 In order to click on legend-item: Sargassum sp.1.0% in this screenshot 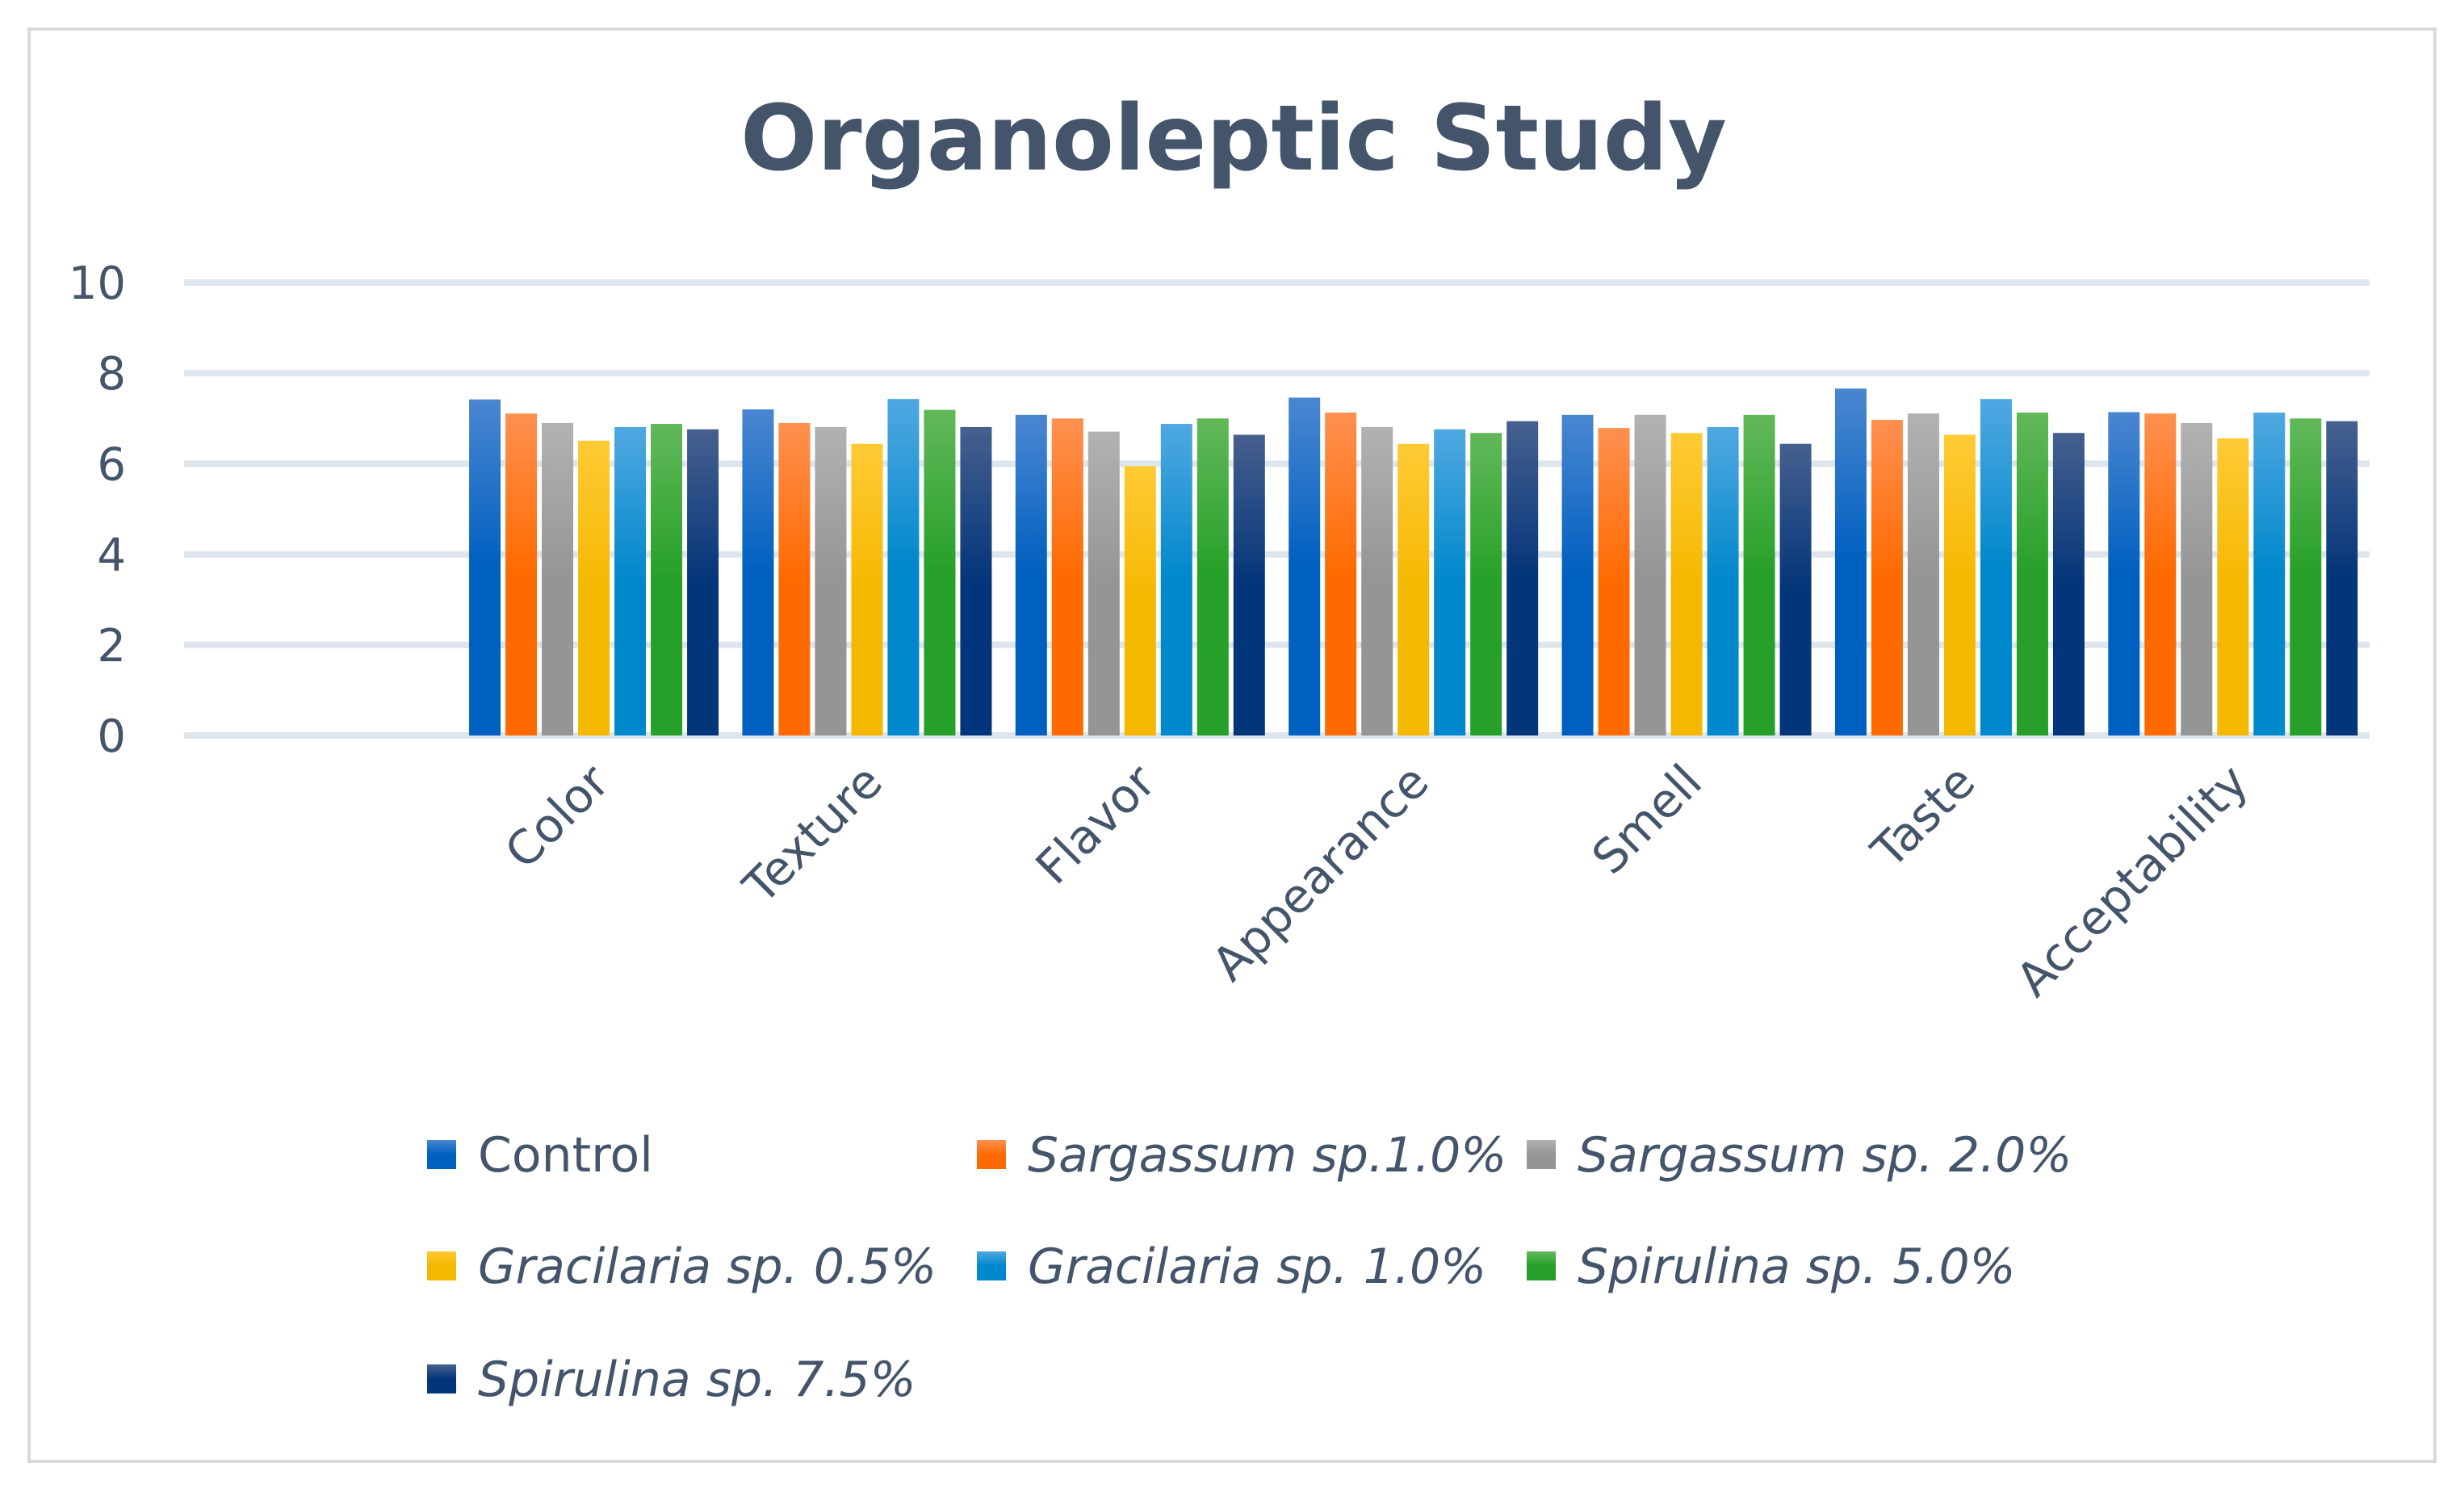, I will do `click(1241, 1155)`.